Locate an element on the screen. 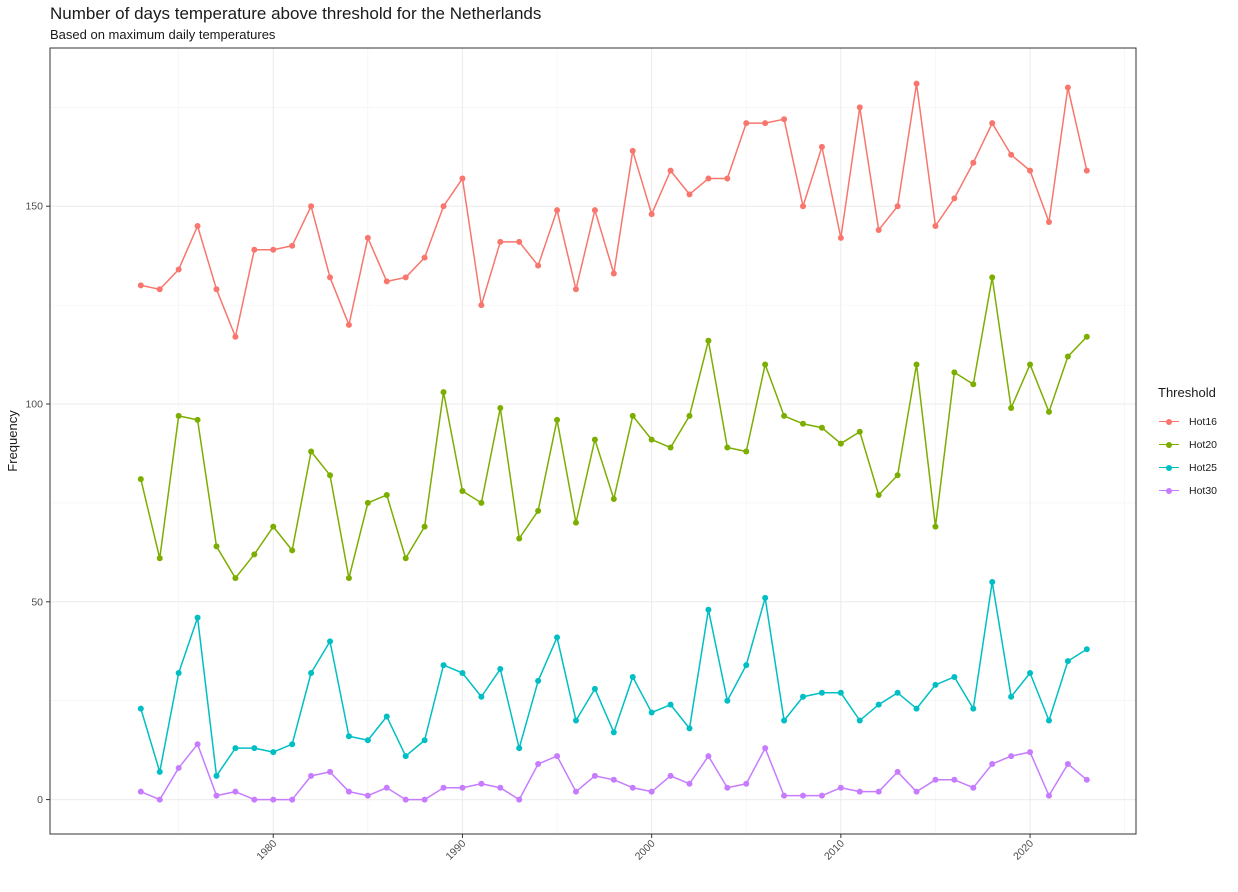 The image size is (1238, 892). y-tick-label: 150 is located at coordinates (34, 207).